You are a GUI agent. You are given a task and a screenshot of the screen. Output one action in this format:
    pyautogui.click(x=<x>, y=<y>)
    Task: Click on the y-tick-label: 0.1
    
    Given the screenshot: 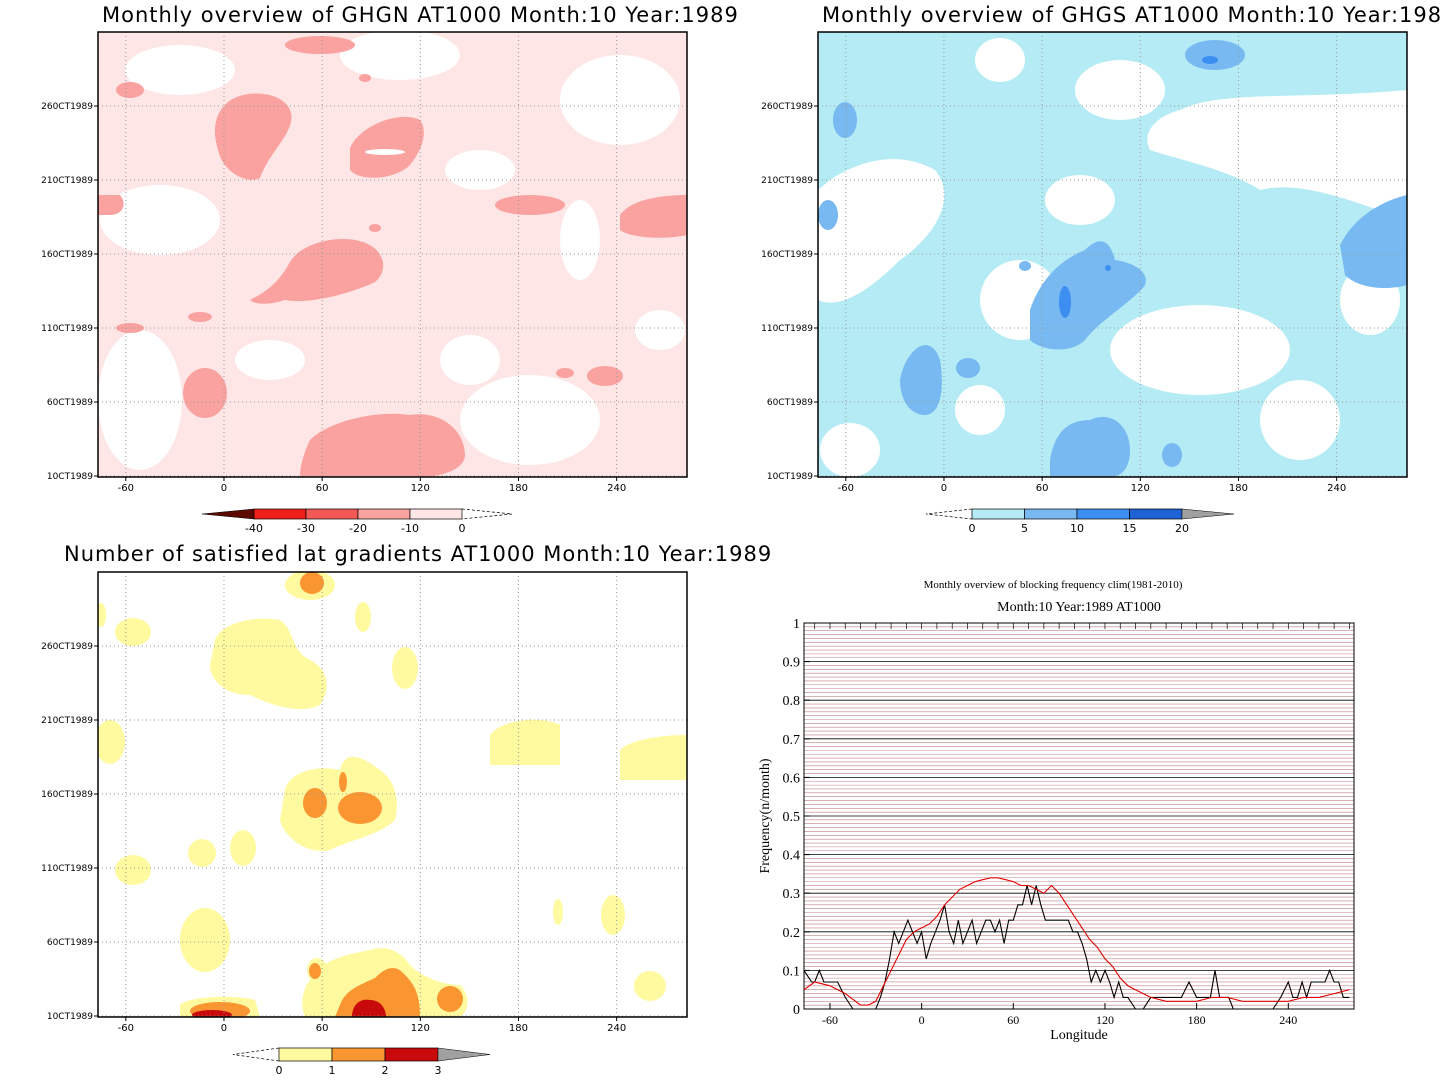 What is the action you would take?
    pyautogui.click(x=792, y=971)
    